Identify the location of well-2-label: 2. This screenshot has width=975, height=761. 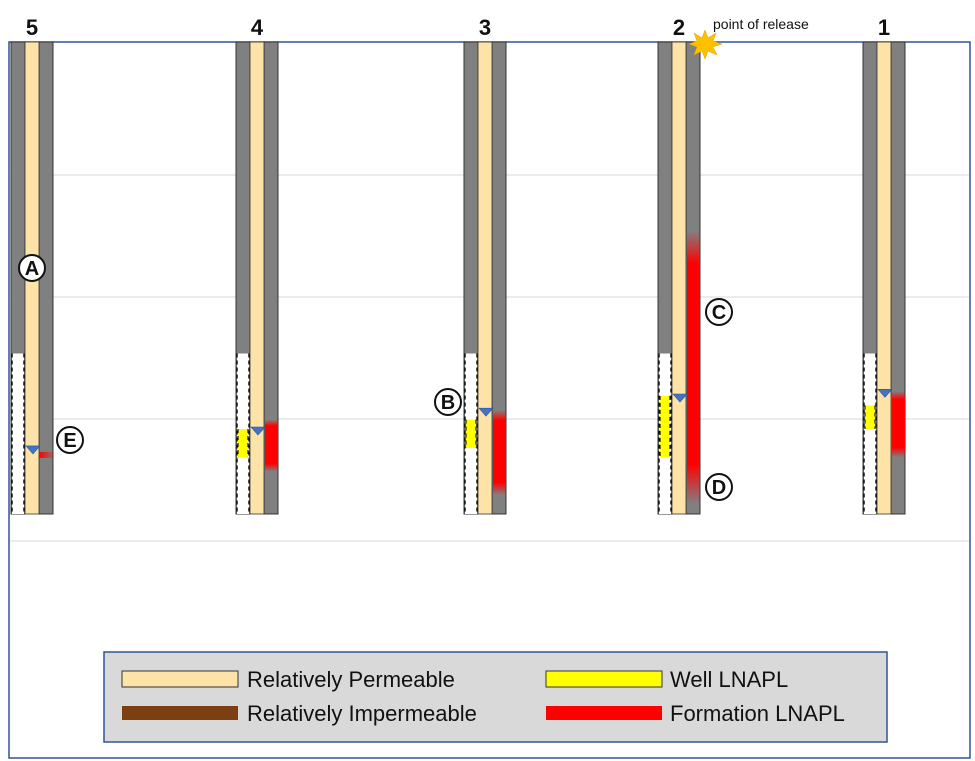
(679, 27).